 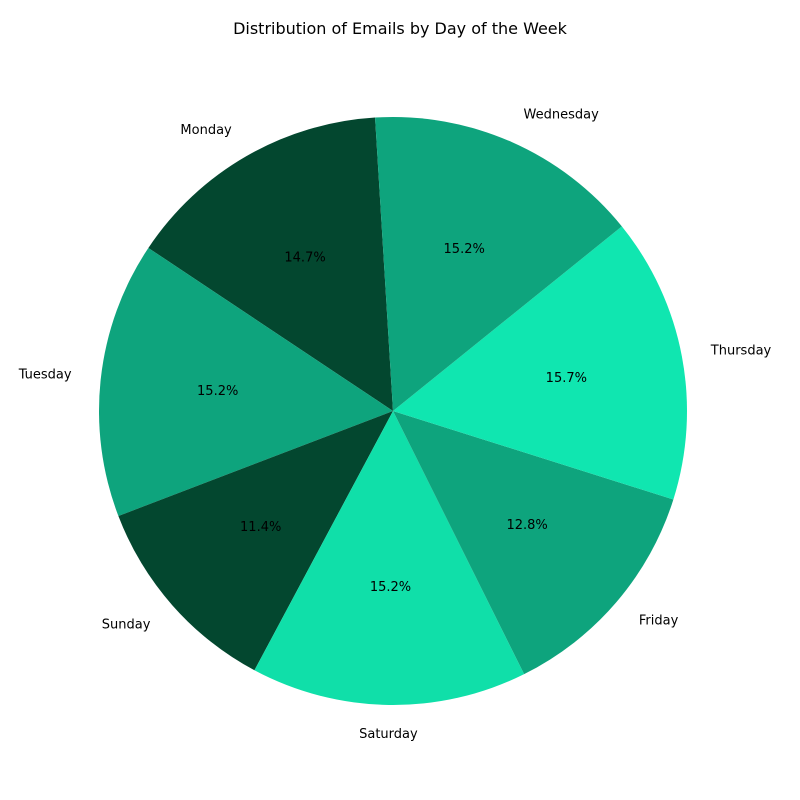 I want to click on pie-slice-thursday, so click(x=540, y=363).